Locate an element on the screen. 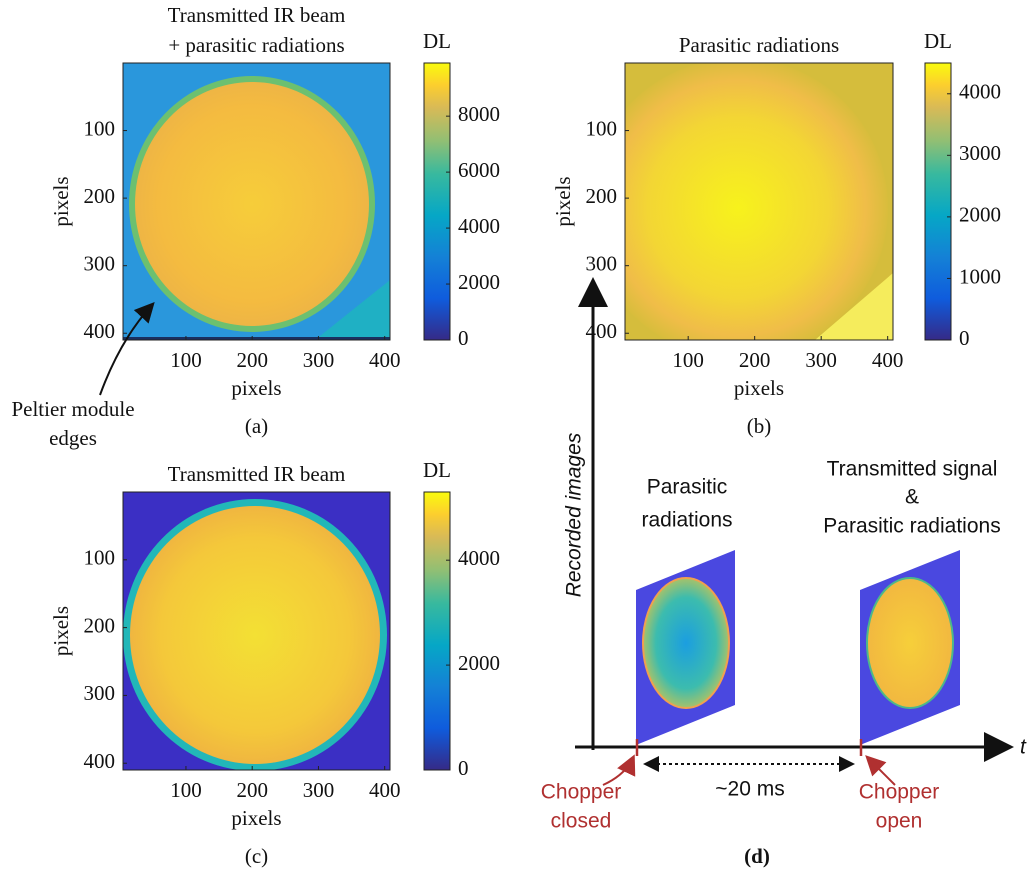 This screenshot has width=1030, height=877. colorbar-tick-label: 1000 is located at coordinates (980, 276).